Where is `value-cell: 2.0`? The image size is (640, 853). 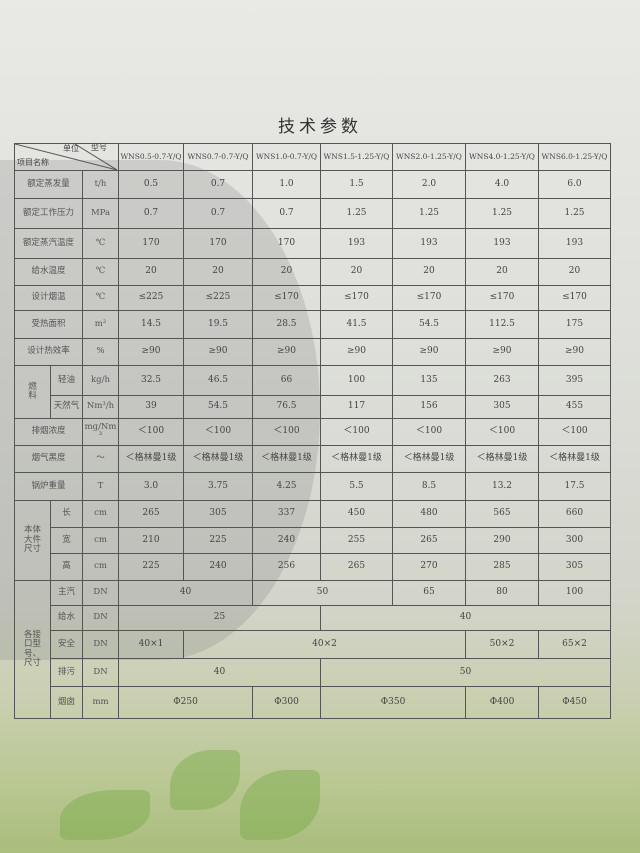
value-cell: 2.0 is located at coordinates (429, 184).